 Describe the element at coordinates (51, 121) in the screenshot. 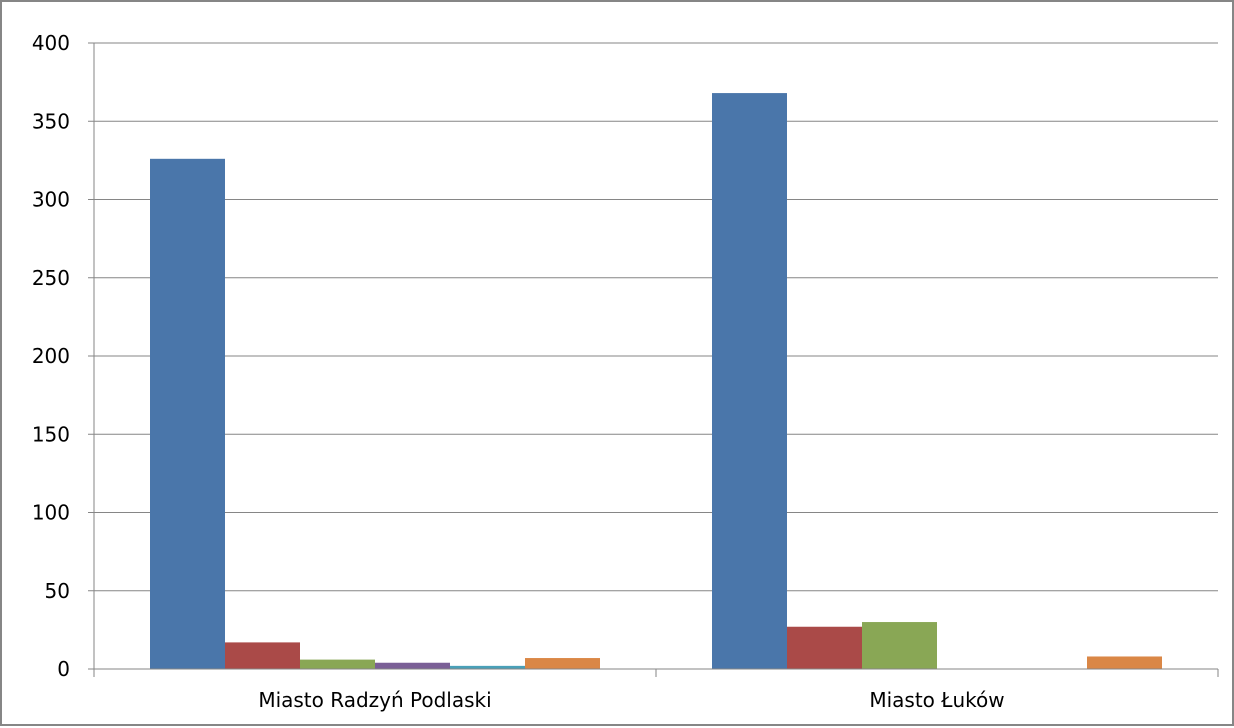

I see `y-tick-label: 350` at that location.